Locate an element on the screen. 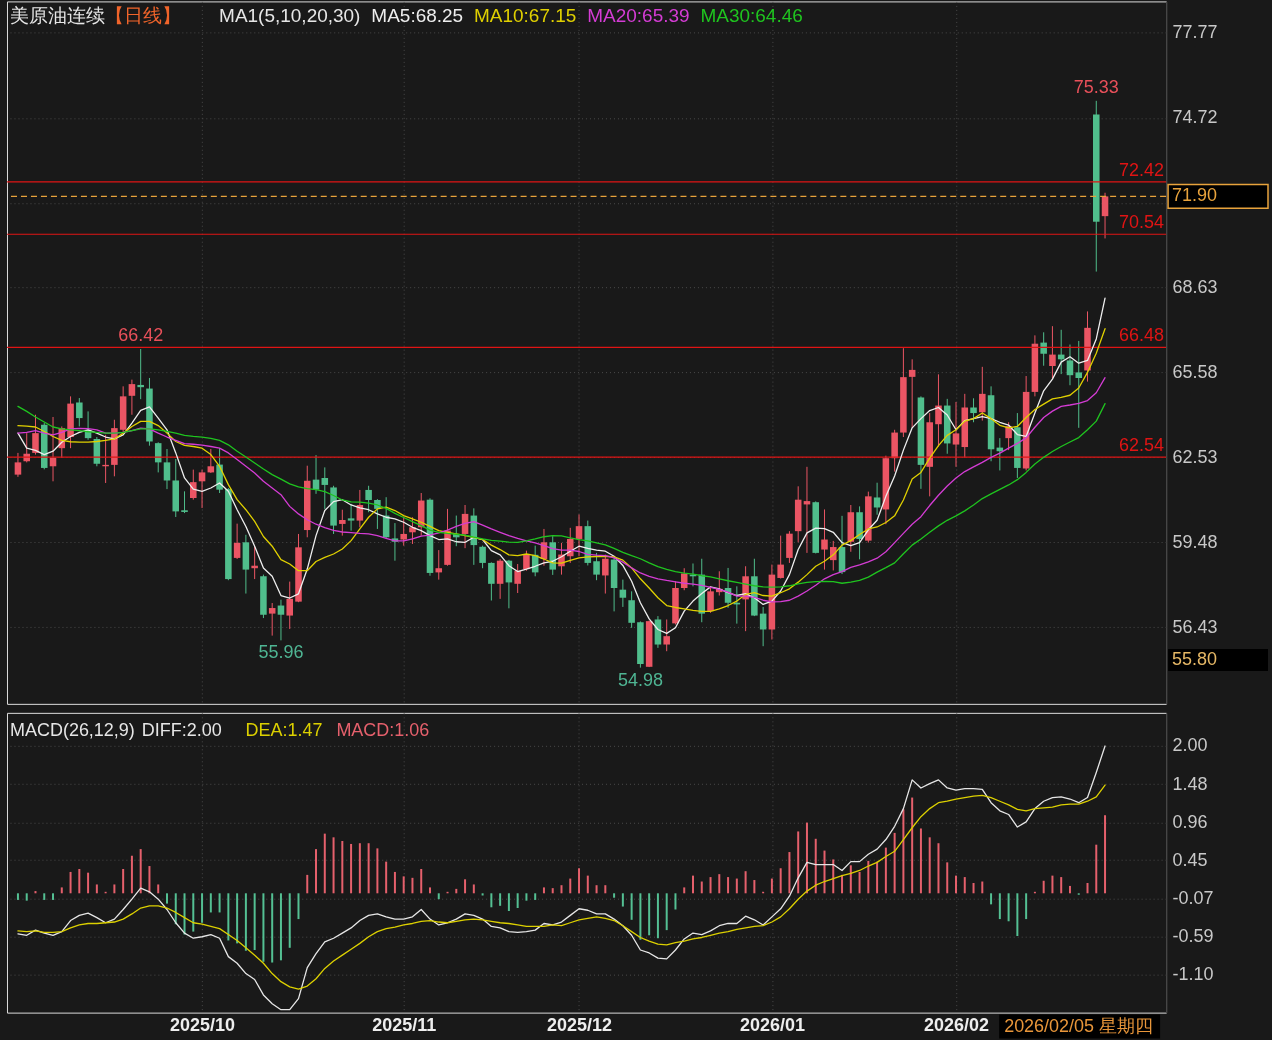 The height and width of the screenshot is (1043, 1272). text: MACD:1.06 is located at coordinates (383, 729).